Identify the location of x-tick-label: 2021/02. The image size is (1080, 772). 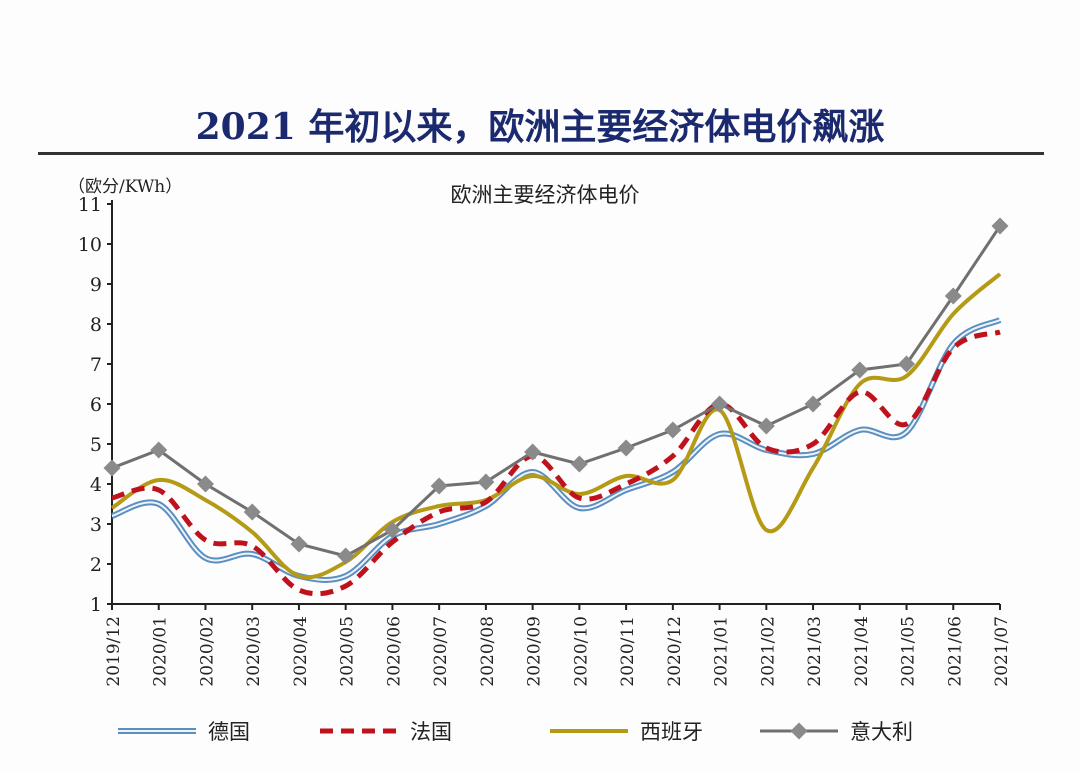
(768, 651).